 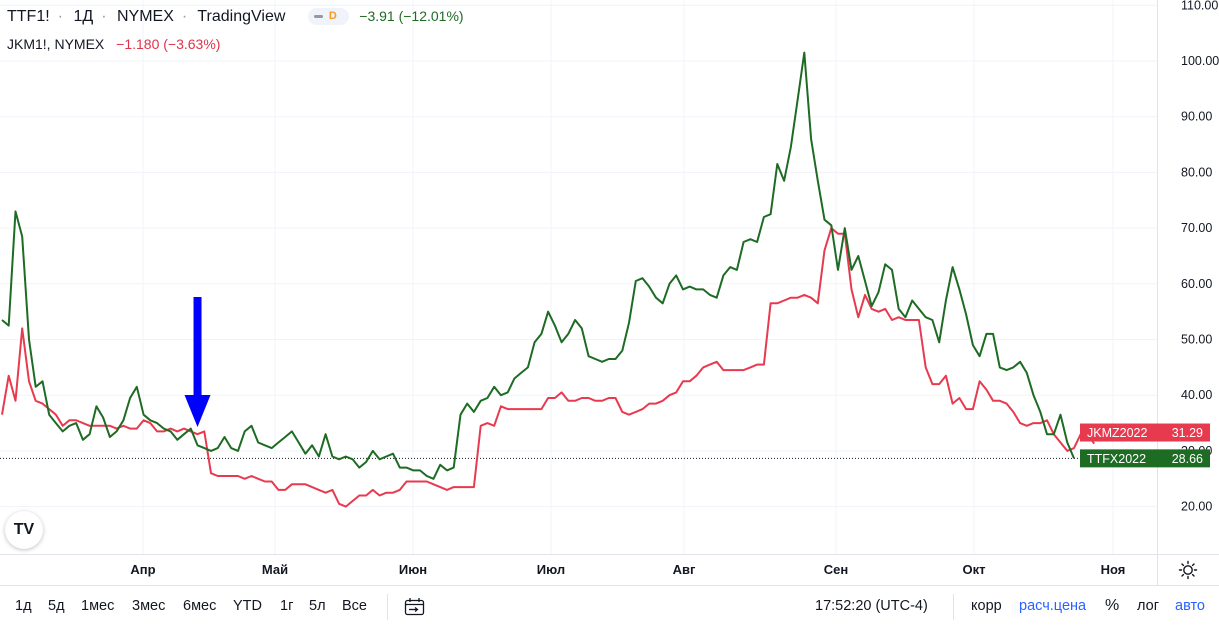 What do you see at coordinates (1187, 433) in the screenshot?
I see `price-label-value: 31.29` at bounding box center [1187, 433].